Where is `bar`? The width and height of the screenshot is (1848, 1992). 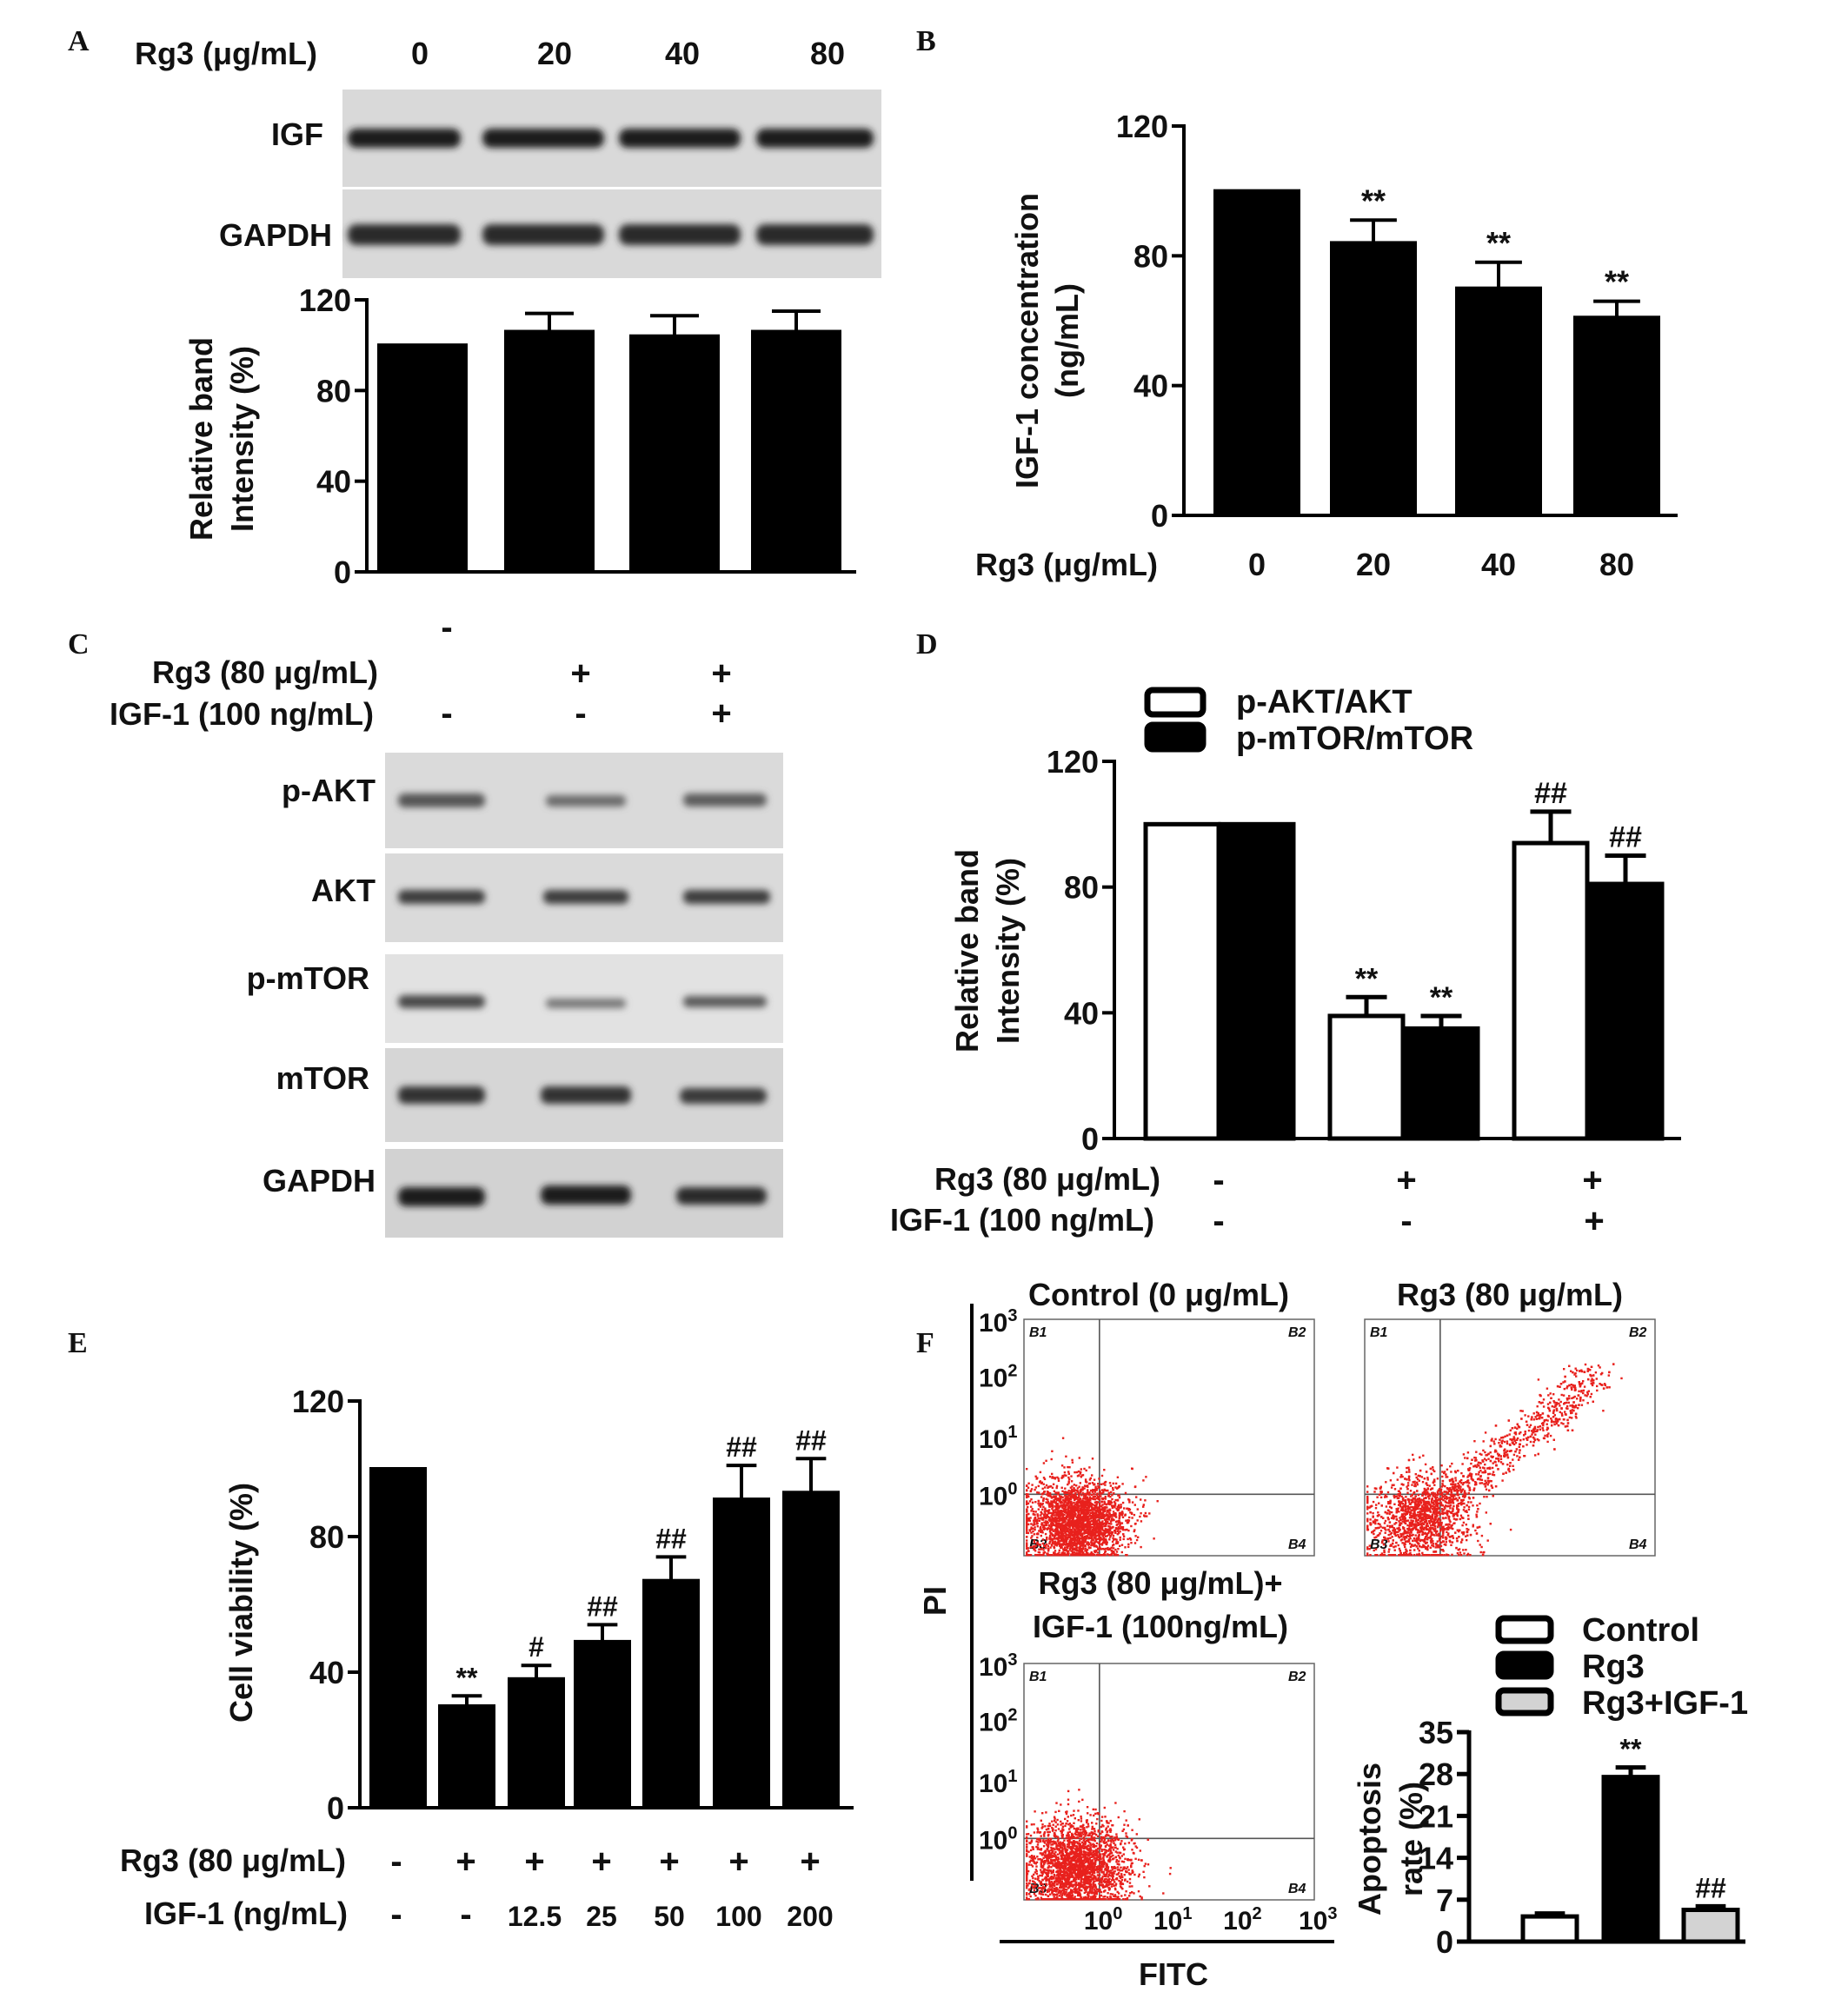
bar is located at coordinates (674, 454).